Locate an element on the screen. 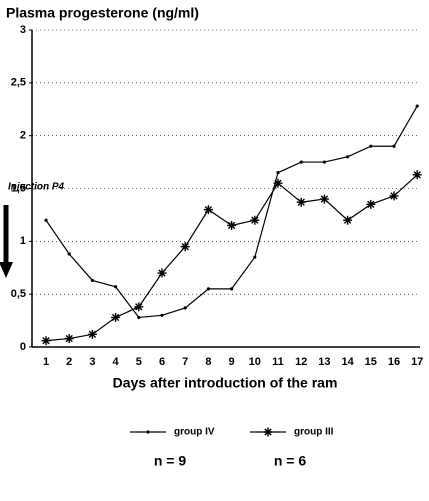 The image size is (429, 501). legend-note: n = 9 is located at coordinates (170, 461).